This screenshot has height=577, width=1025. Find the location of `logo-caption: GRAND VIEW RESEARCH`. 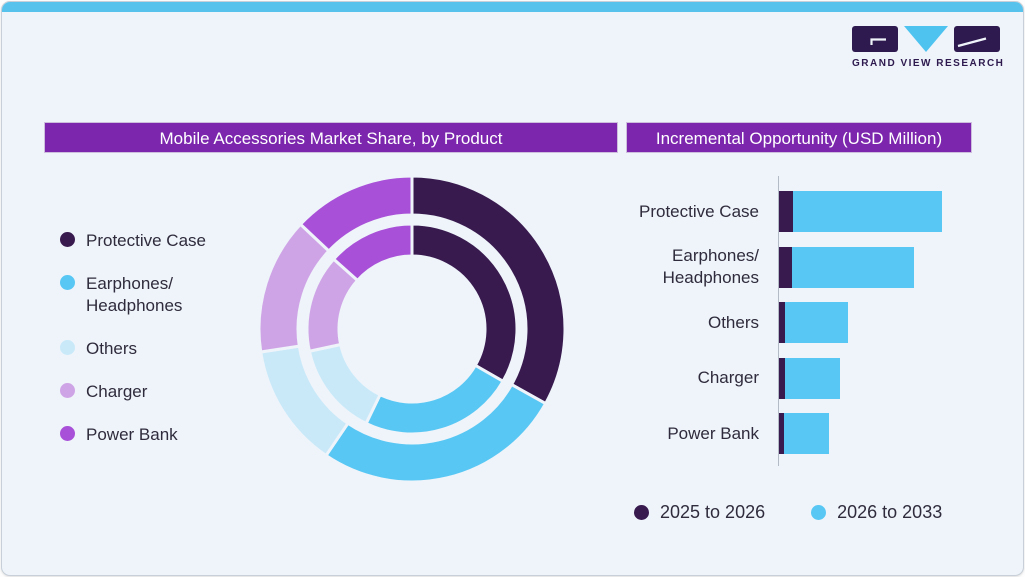

logo-caption: GRAND VIEW RESEARCH is located at coordinates (928, 63).